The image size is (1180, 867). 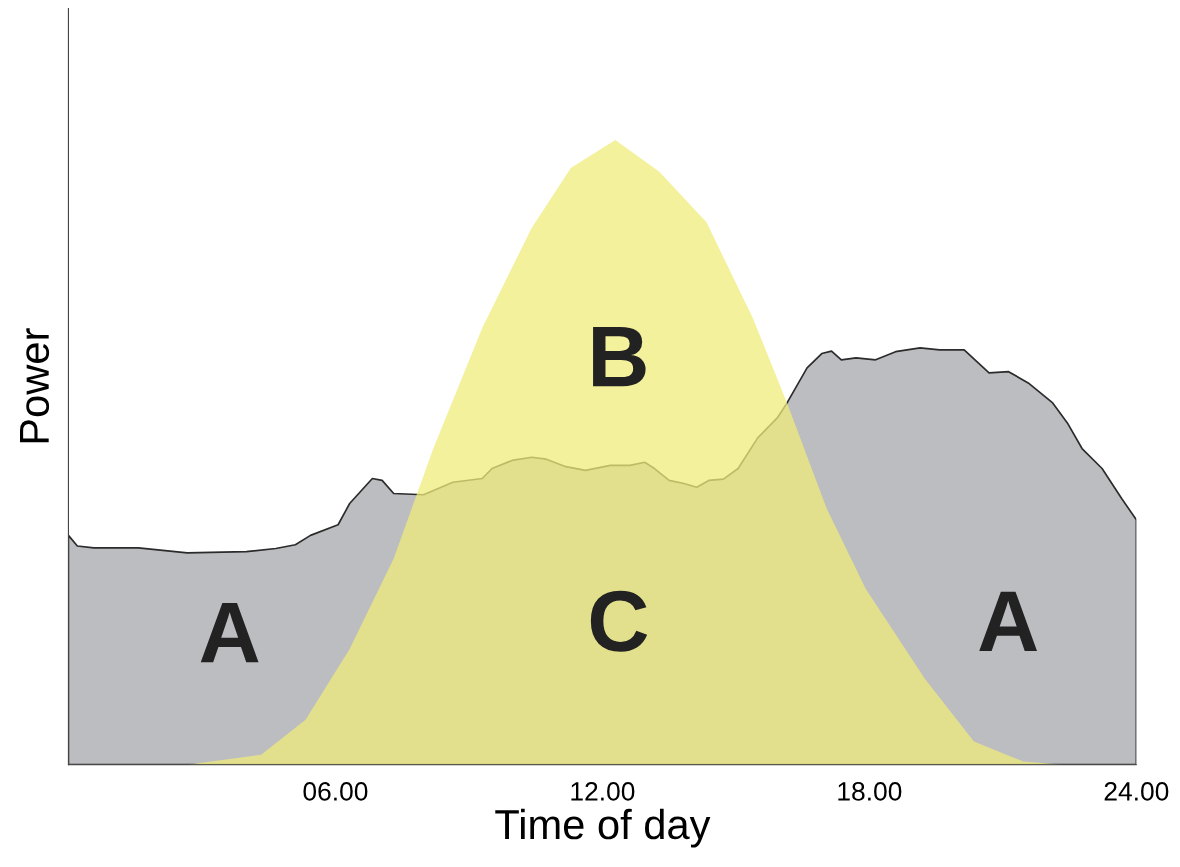 What do you see at coordinates (870, 791) in the screenshot?
I see `x-tick-label: 18.00` at bounding box center [870, 791].